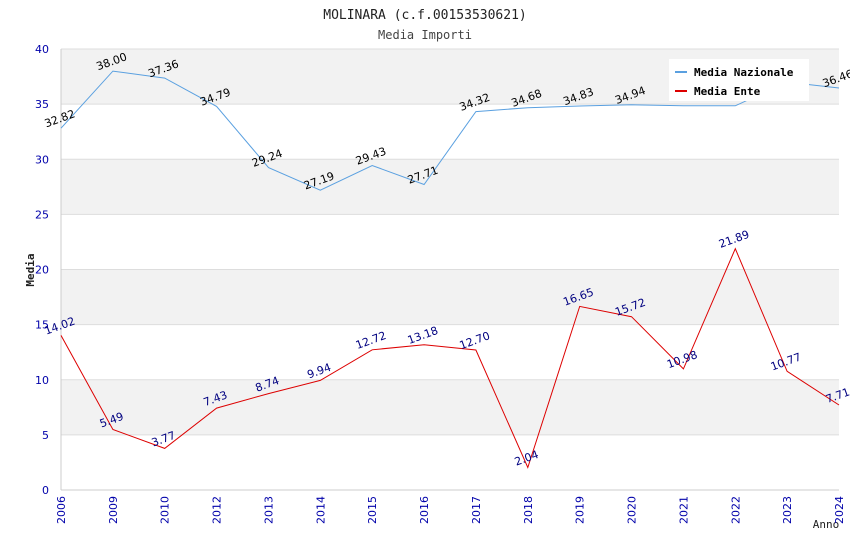 The image size is (850, 550). Describe the element at coordinates (113, 510) in the screenshot. I see `x-tick-label: 2009` at that location.